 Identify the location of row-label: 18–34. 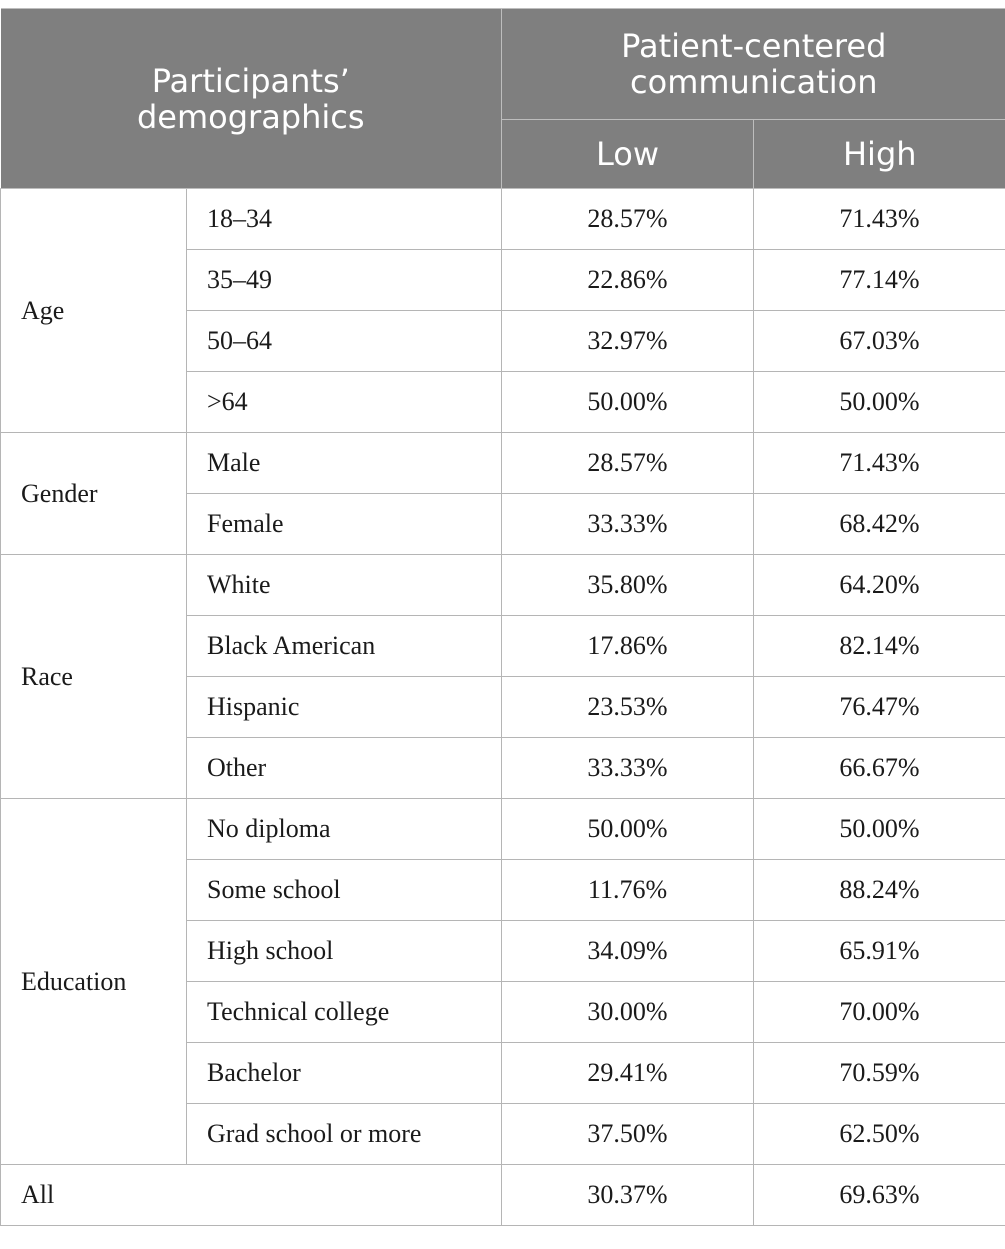
(344, 219).